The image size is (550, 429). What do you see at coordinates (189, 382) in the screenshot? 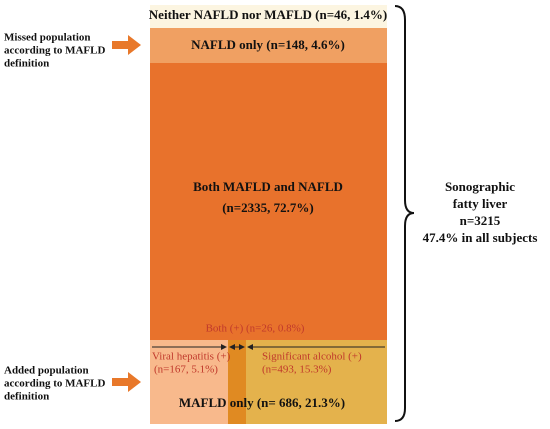
I see `viral-block` at bounding box center [189, 382].